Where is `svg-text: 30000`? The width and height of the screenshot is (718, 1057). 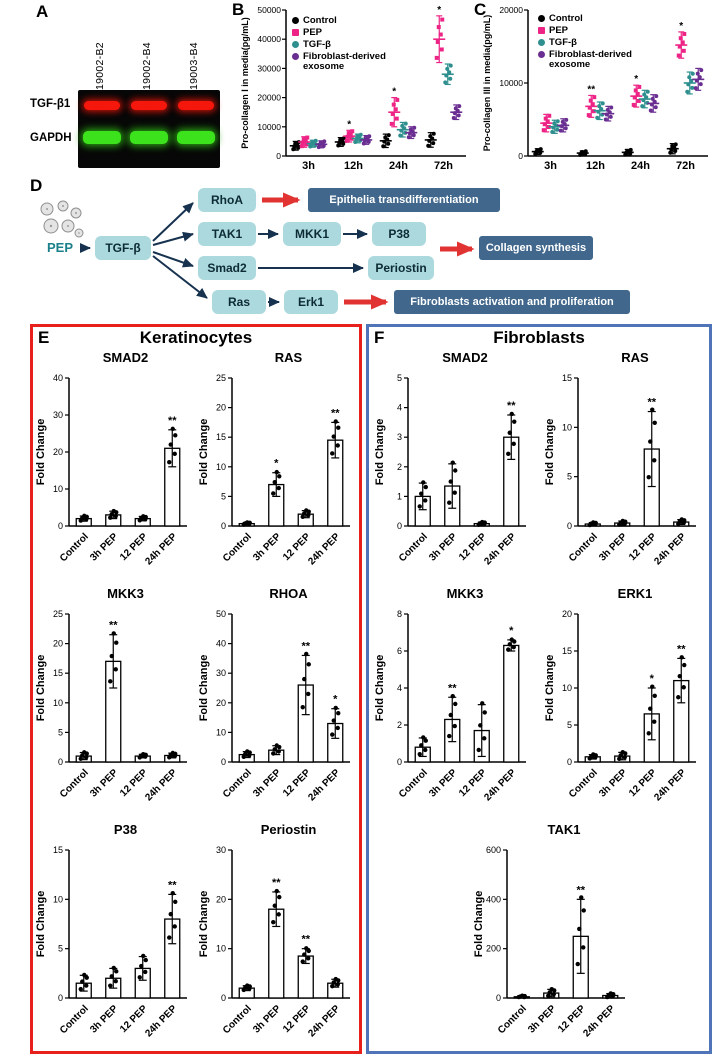 svg-text: 30000 is located at coordinates (269, 68).